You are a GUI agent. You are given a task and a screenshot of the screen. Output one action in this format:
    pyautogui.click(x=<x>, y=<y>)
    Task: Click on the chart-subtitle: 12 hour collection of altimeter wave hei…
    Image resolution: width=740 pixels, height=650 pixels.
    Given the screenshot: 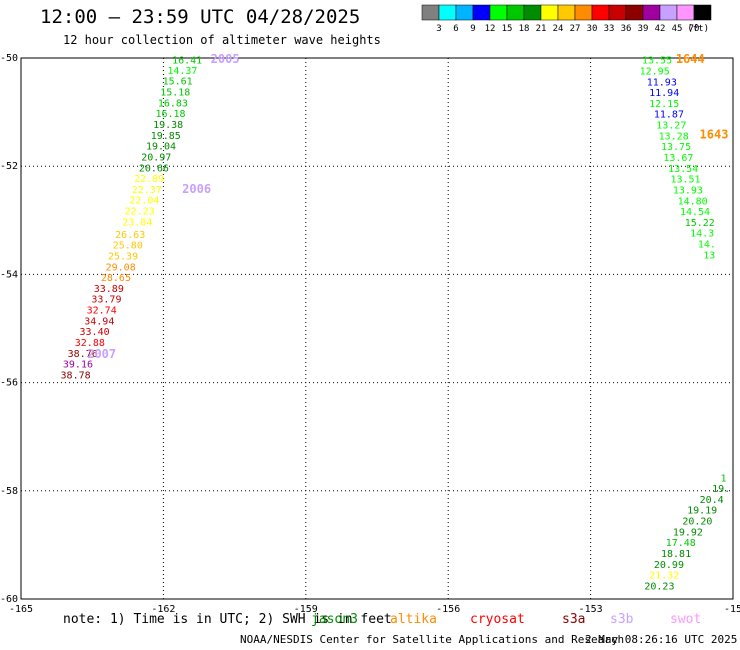 What is the action you would take?
    pyautogui.click(x=222, y=40)
    